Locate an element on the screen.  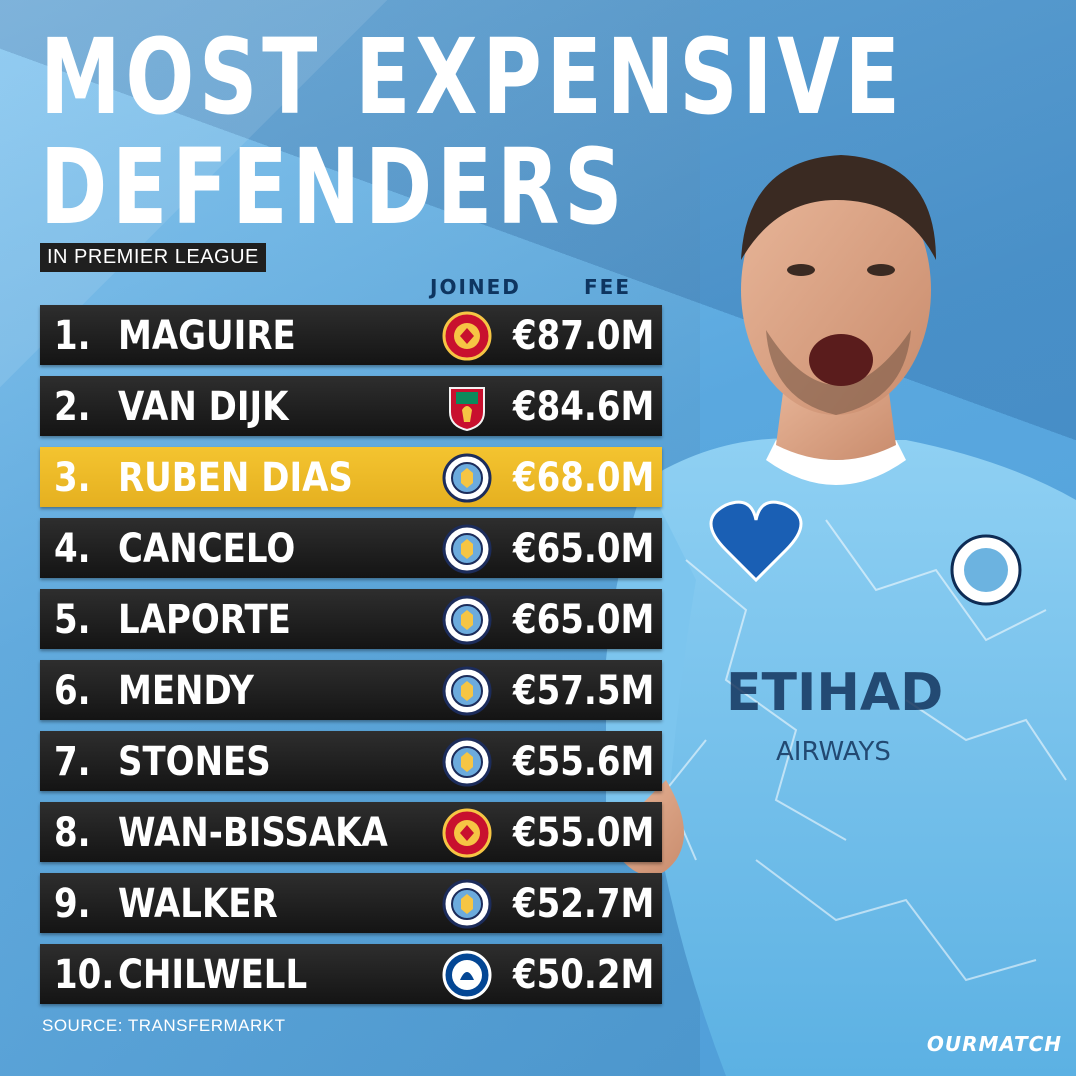
svg-text: AIRWAYS is located at coordinates (833, 752).